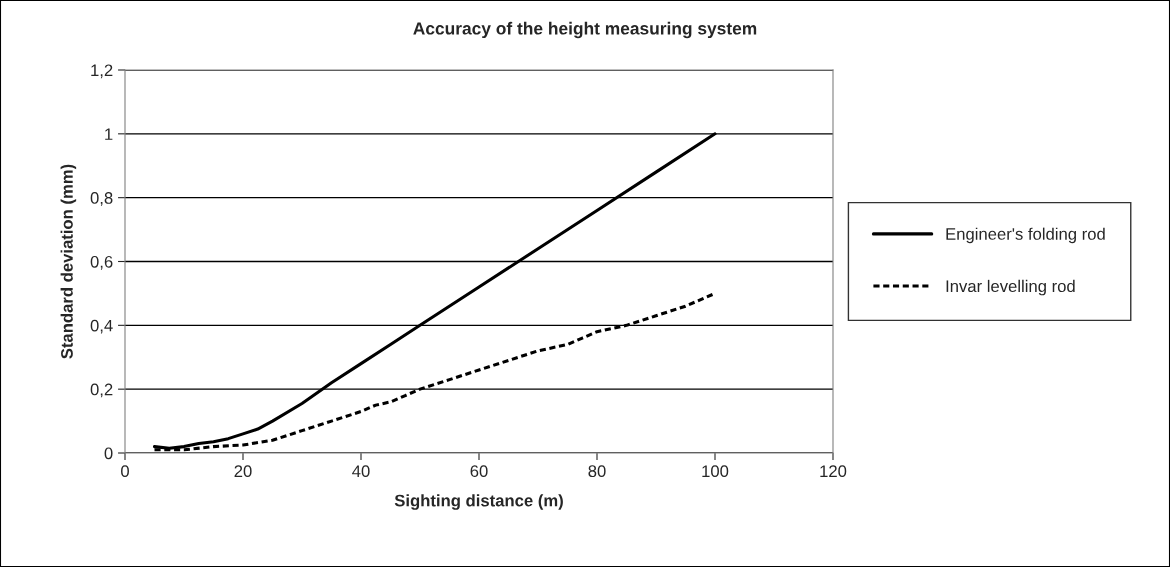  Describe the element at coordinates (125, 471) in the screenshot. I see `x-tick-label: 0` at that location.